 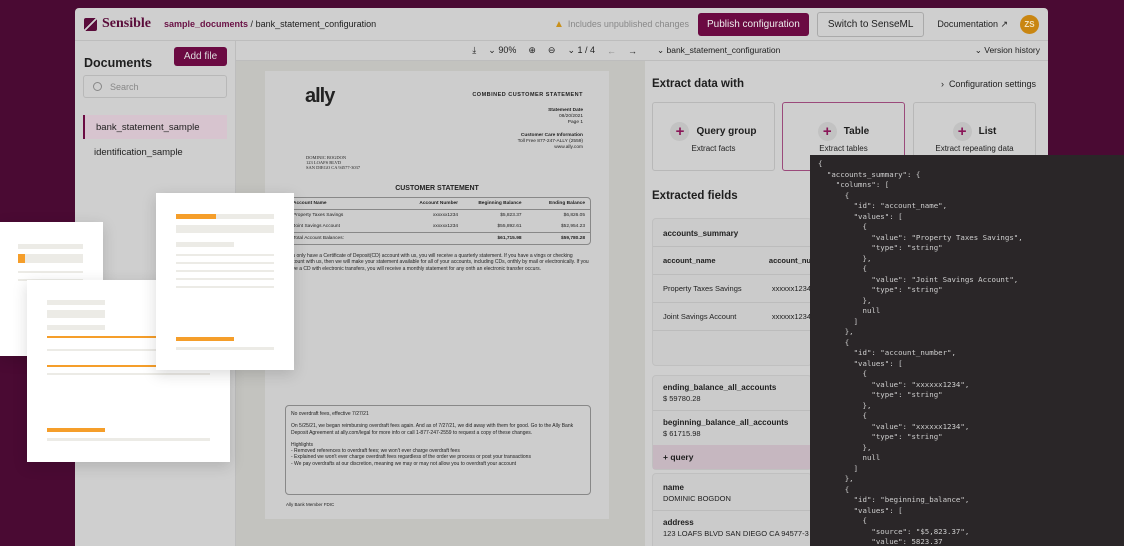 What do you see at coordinates (155, 127) in the screenshot?
I see `file-item: bank_statement_sample` at bounding box center [155, 127].